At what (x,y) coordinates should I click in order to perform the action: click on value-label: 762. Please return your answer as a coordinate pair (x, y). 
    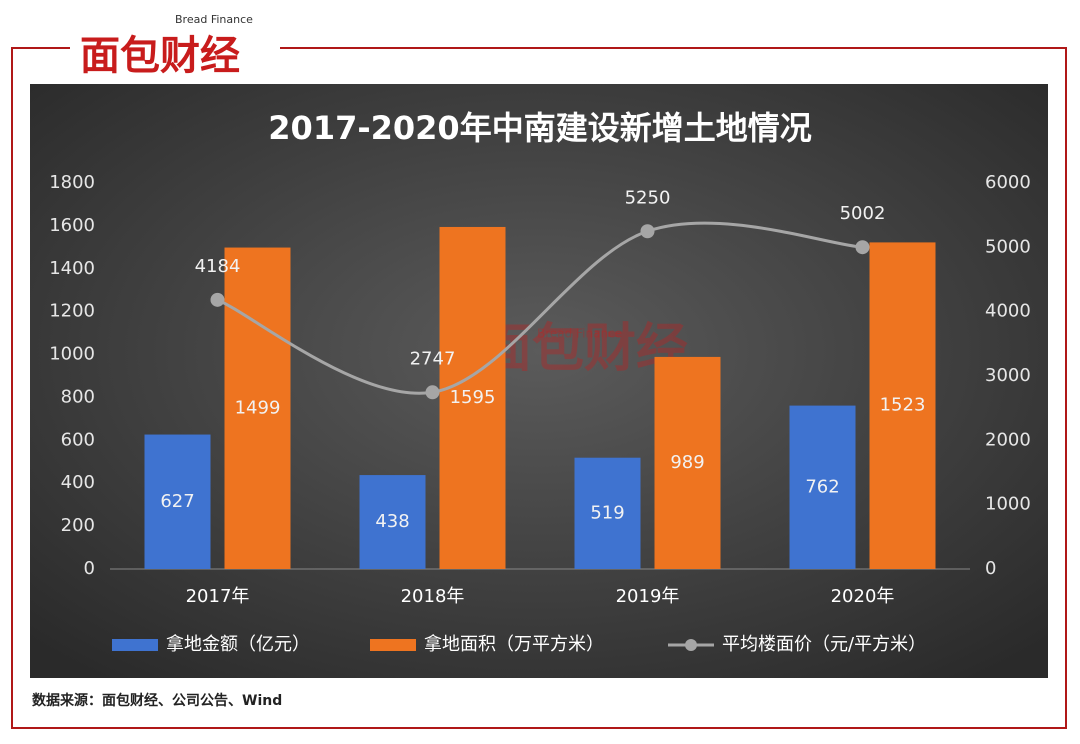
    Looking at the image, I should click on (822, 486).